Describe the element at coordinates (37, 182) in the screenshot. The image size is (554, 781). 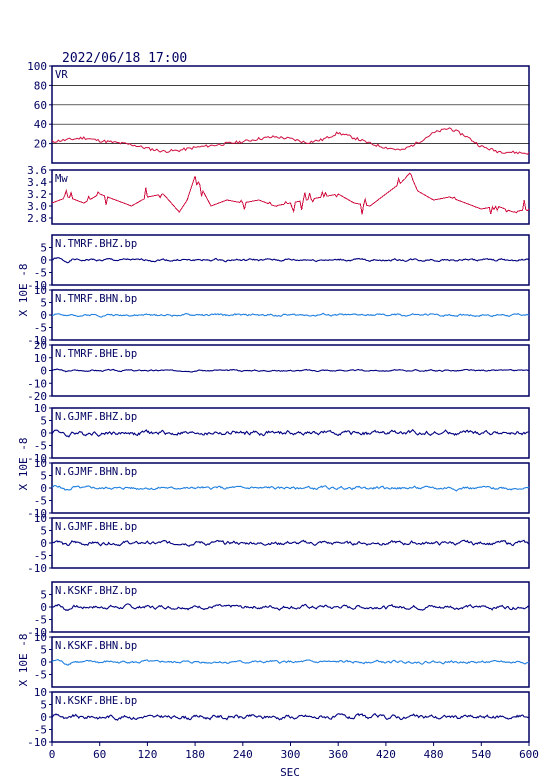
I see `y-tick-label: 3.4` at that location.